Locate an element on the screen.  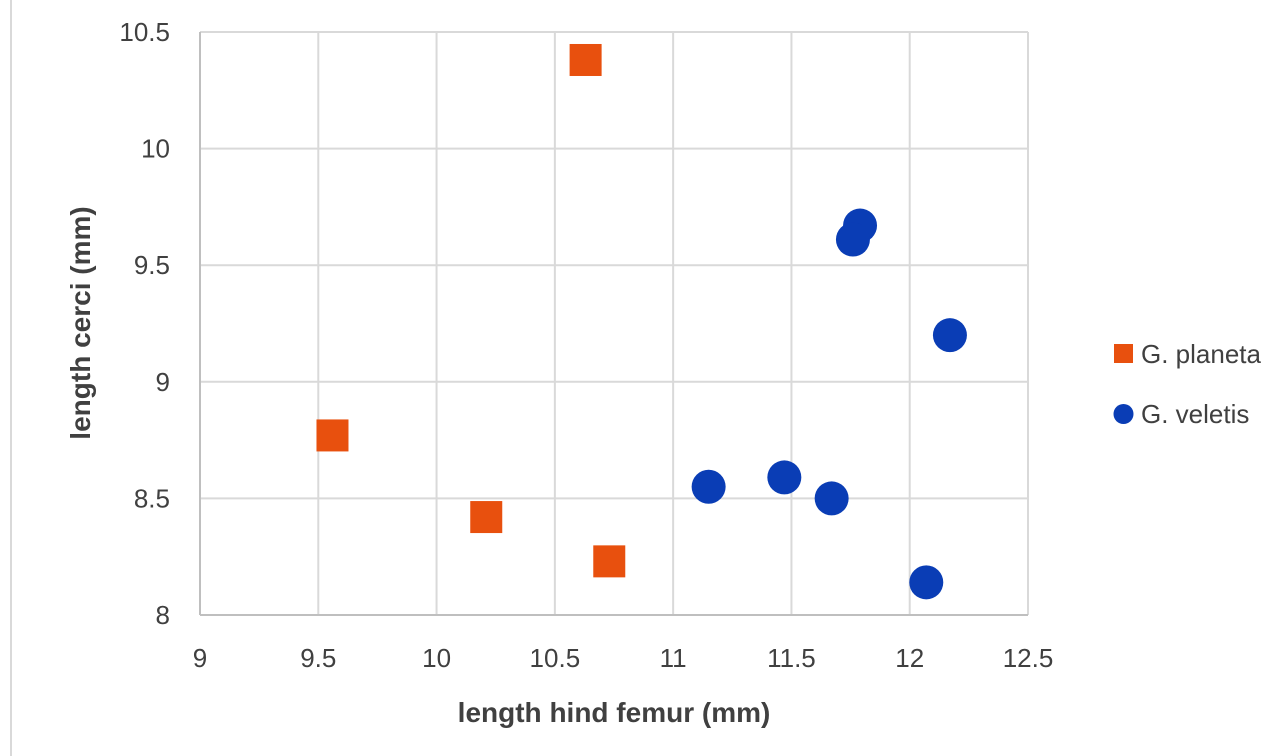
x-tick-label: 9.5 is located at coordinates (318, 658).